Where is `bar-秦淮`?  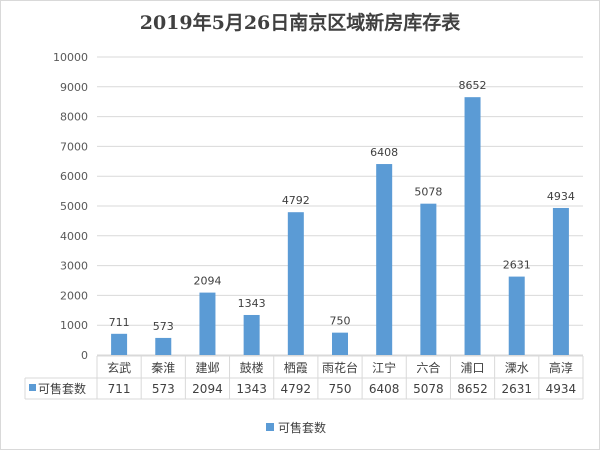 bar-秦淮 is located at coordinates (163, 346).